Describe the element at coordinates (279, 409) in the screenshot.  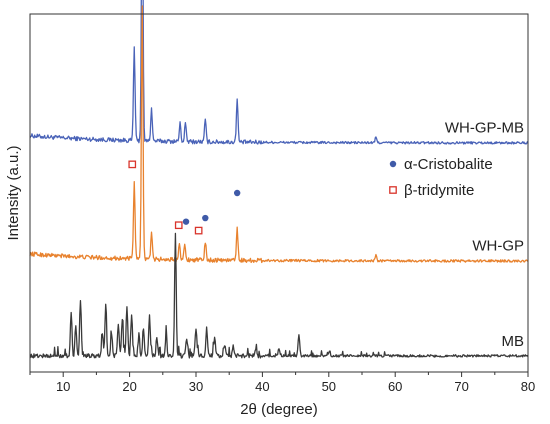
I see `x-axis-label: 2θ (degree)` at that location.